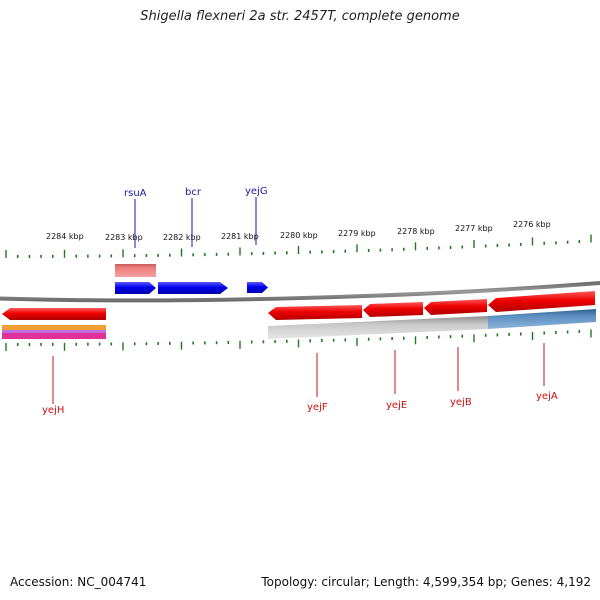 The image size is (600, 600). I want to click on yejg-cds-arrow, so click(257, 287).